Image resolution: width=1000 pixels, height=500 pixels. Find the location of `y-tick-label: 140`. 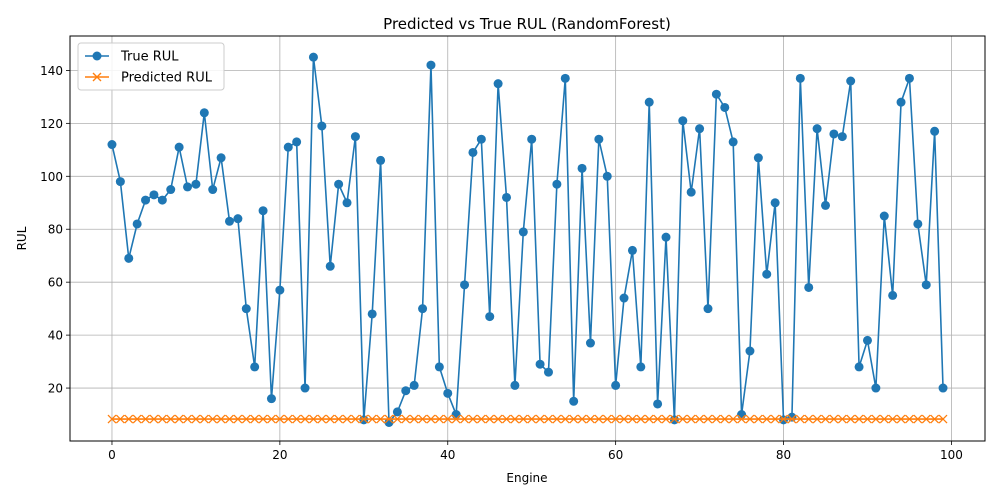

y-tick-label: 140 is located at coordinates (51, 71).